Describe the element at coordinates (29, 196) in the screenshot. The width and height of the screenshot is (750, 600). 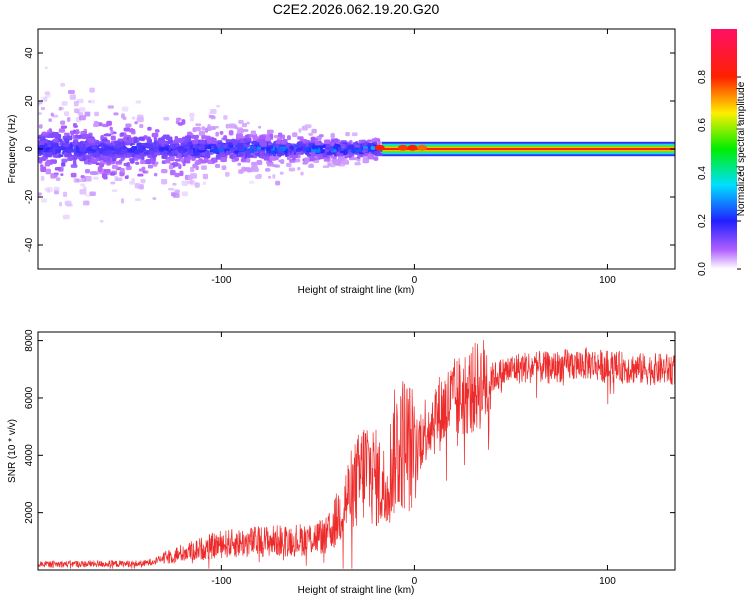
I see `spectrogram-ytick-label: -20` at that location.